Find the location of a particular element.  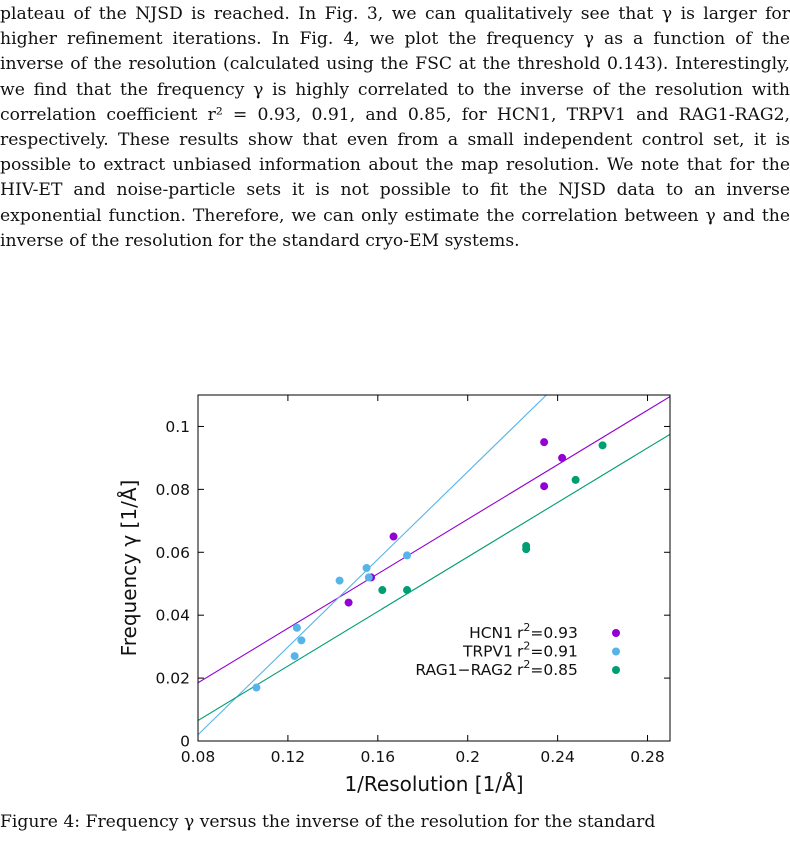

y-axis-label: Frequency γ [1/Å] is located at coordinates (129, 568).